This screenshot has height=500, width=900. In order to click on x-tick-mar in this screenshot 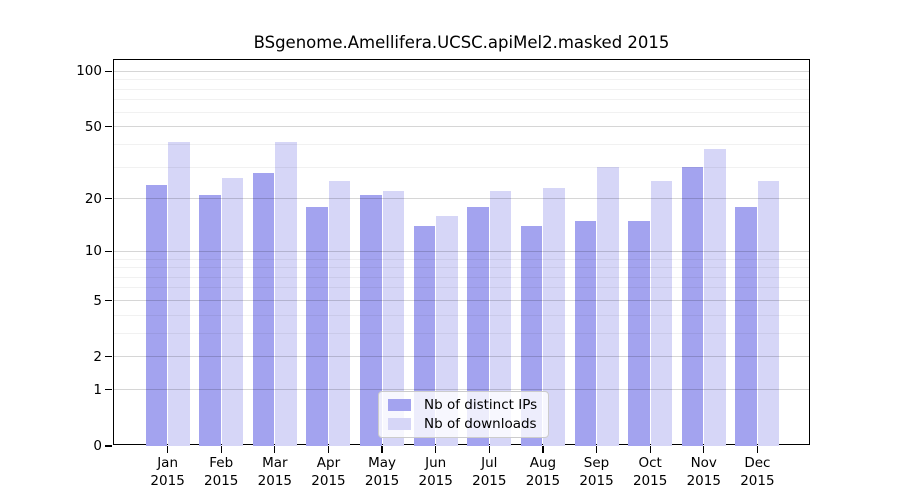, I will do `click(275, 449)`.